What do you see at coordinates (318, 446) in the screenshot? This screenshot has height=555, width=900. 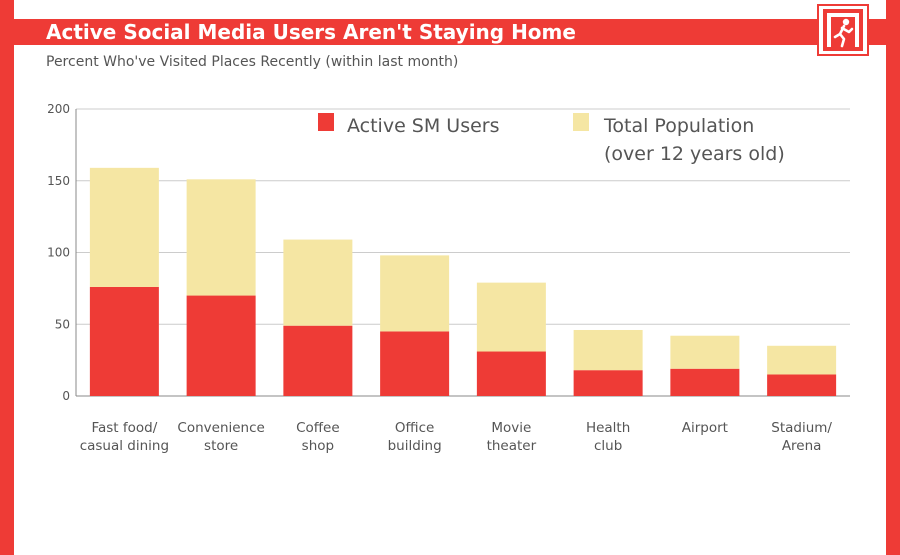 I see `x-category-label: shop` at bounding box center [318, 446].